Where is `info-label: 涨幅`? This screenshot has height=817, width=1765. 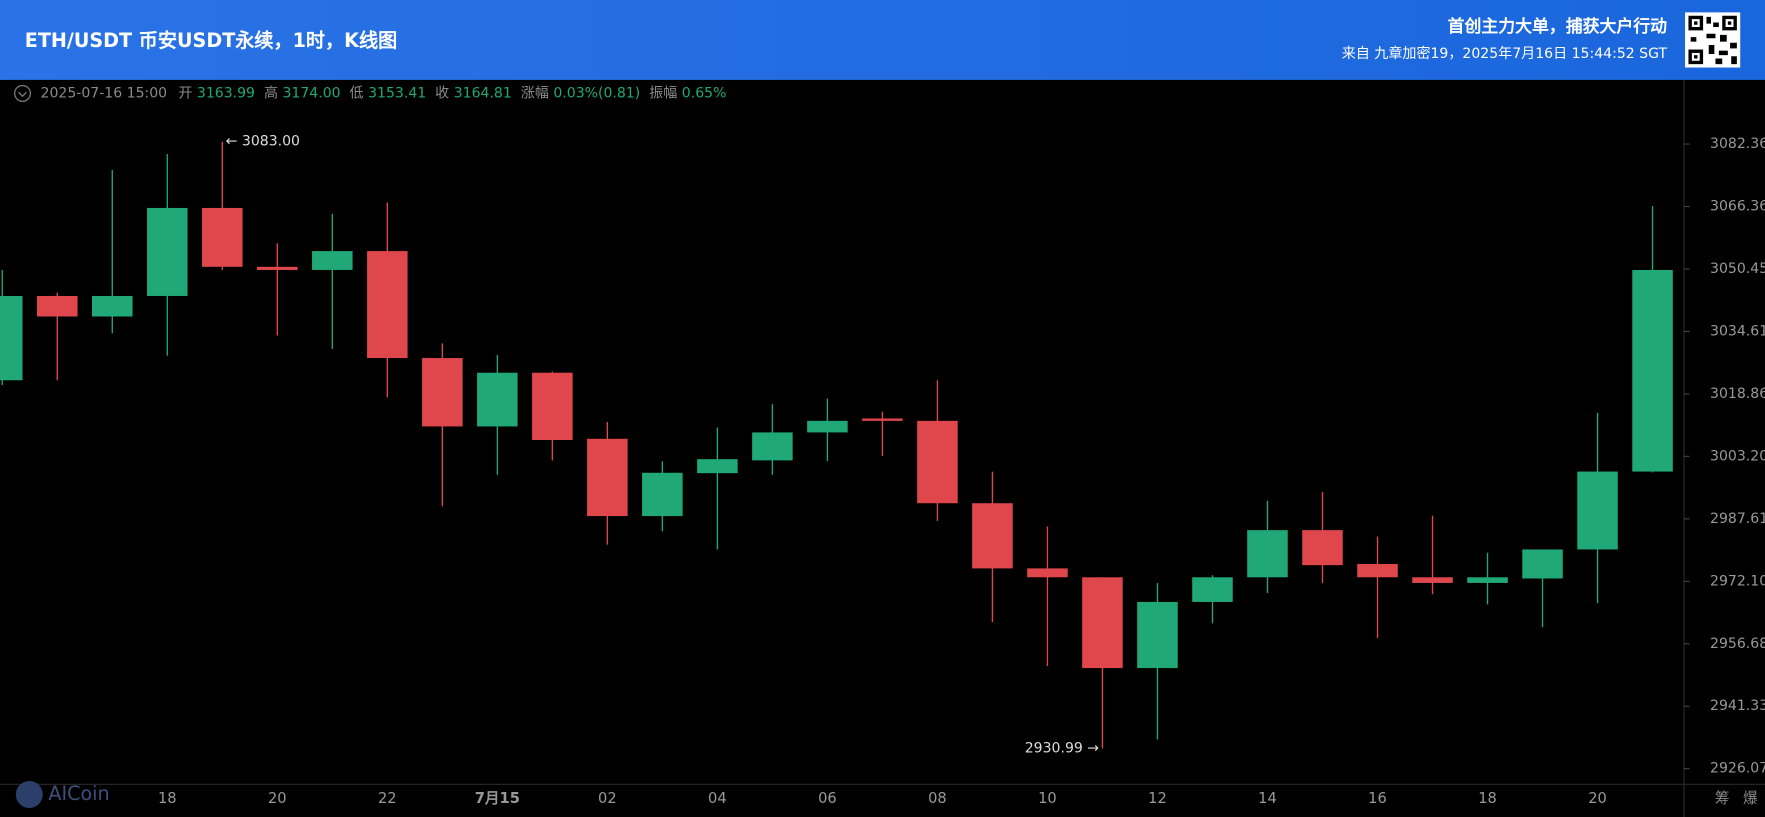 info-label: 涨幅 is located at coordinates (535, 93).